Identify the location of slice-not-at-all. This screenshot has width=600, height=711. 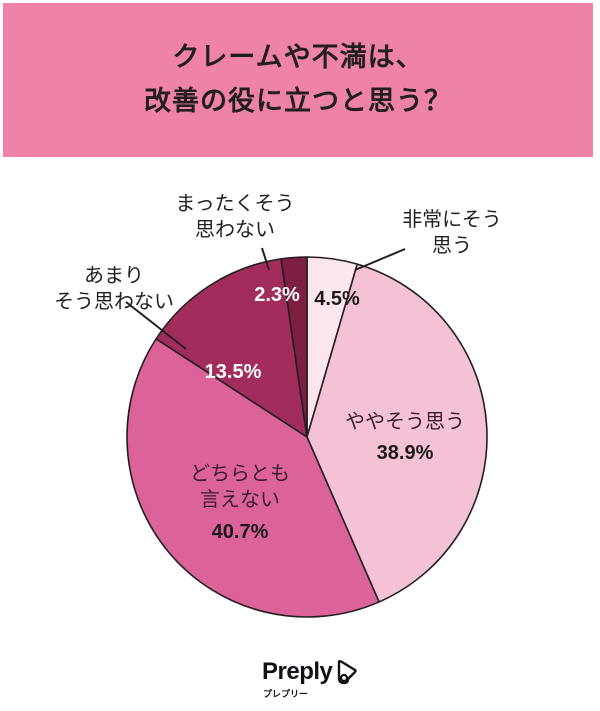
(294, 347).